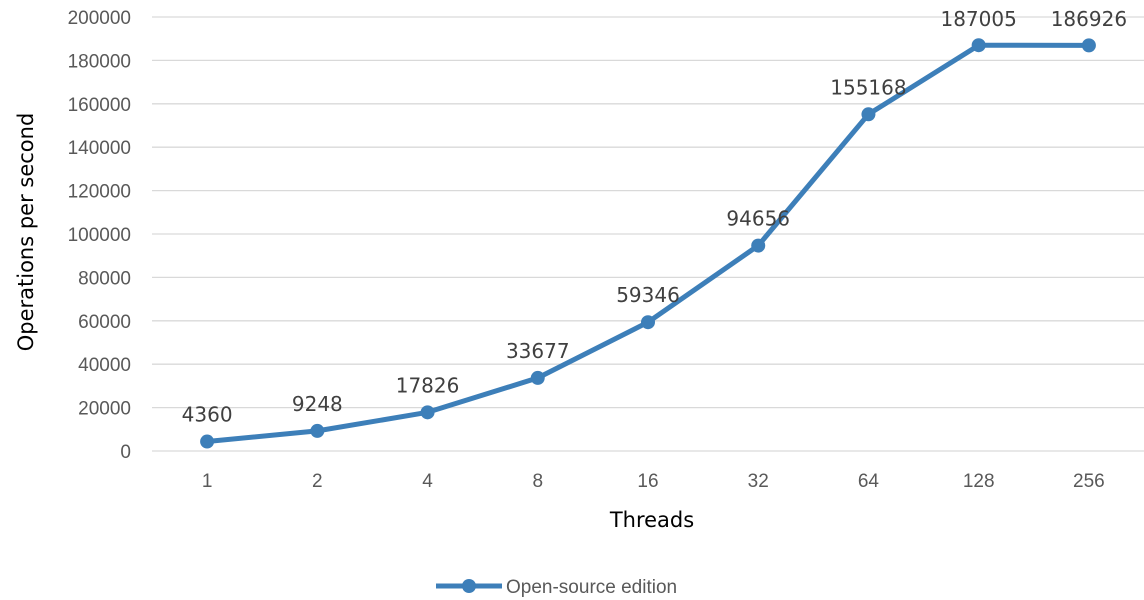 The width and height of the screenshot is (1144, 600). I want to click on x-tick-label: 4, so click(427, 481).